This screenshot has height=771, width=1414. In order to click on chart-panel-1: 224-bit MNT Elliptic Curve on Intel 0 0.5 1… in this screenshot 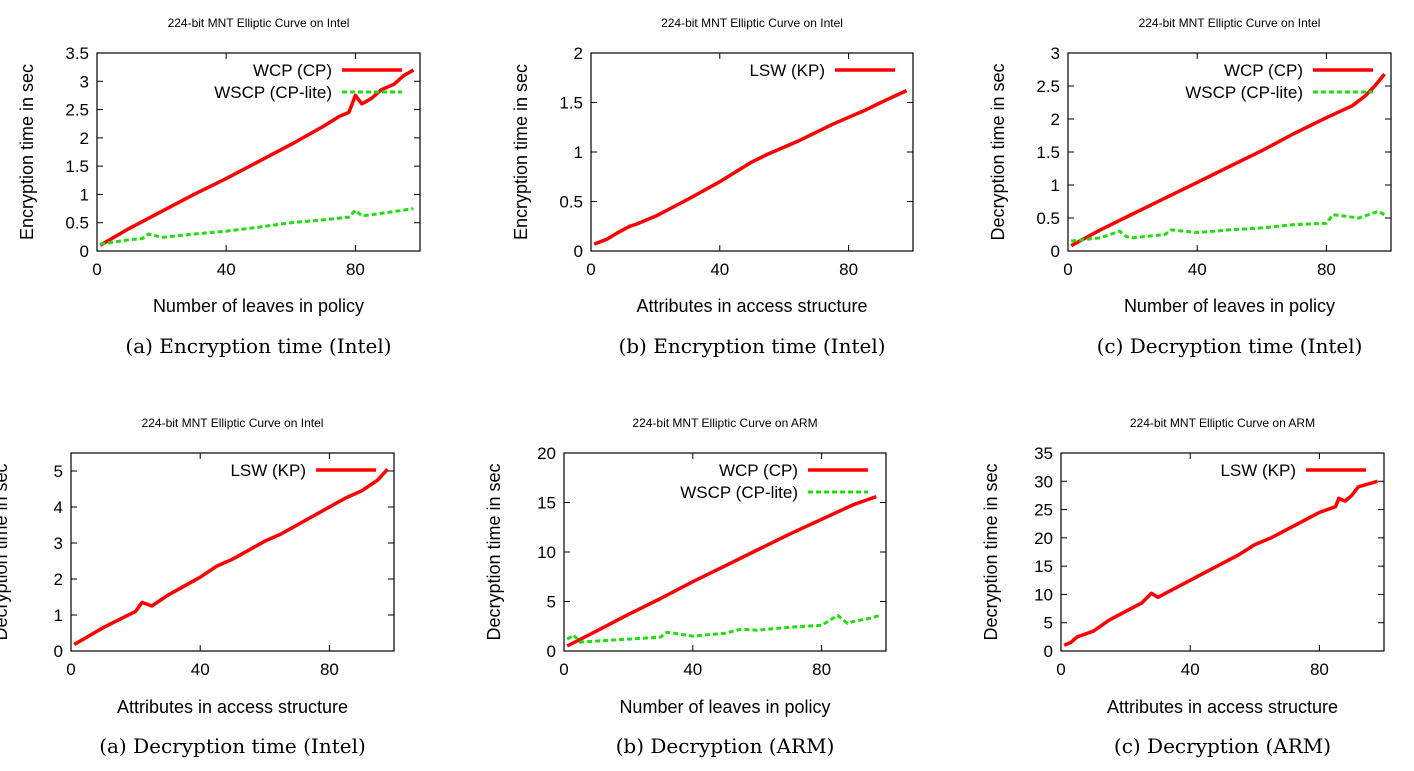, I will do `click(219, 187)`.